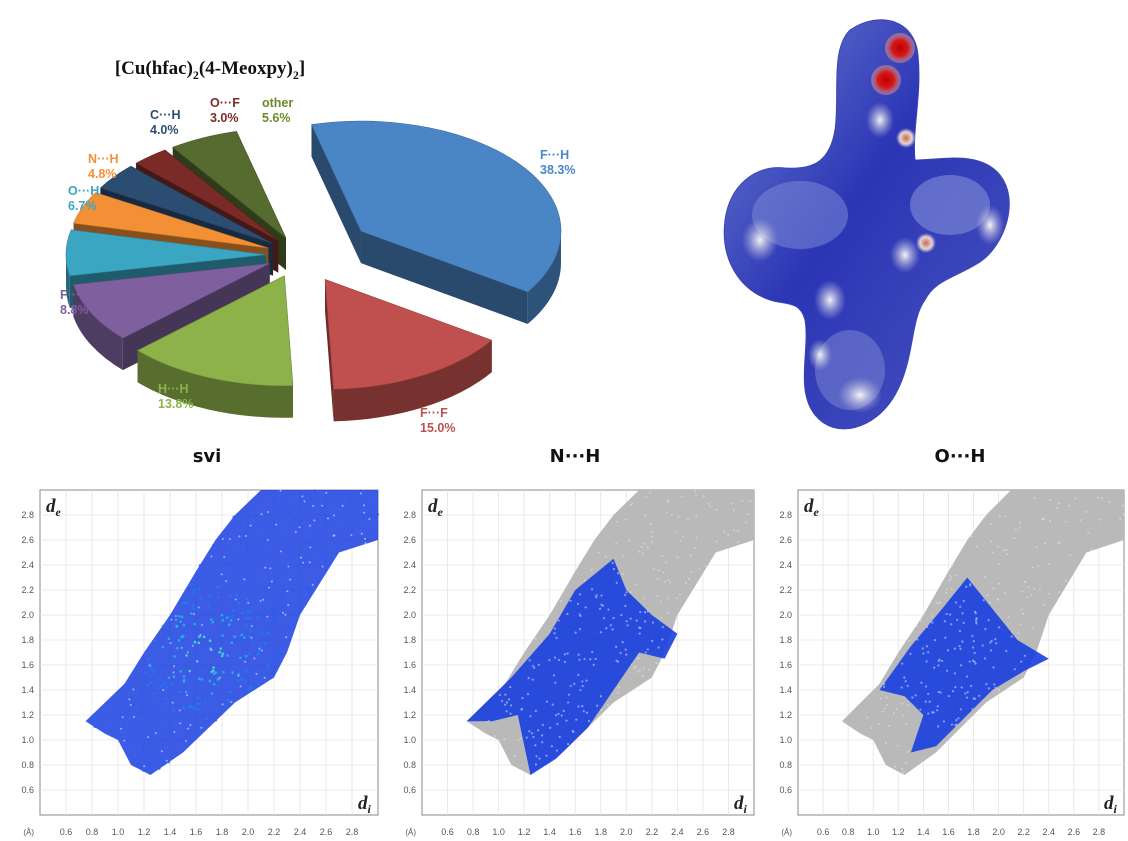 The image size is (1128, 841). I want to click on hirshfeld-surface-image, so click(866, 224).